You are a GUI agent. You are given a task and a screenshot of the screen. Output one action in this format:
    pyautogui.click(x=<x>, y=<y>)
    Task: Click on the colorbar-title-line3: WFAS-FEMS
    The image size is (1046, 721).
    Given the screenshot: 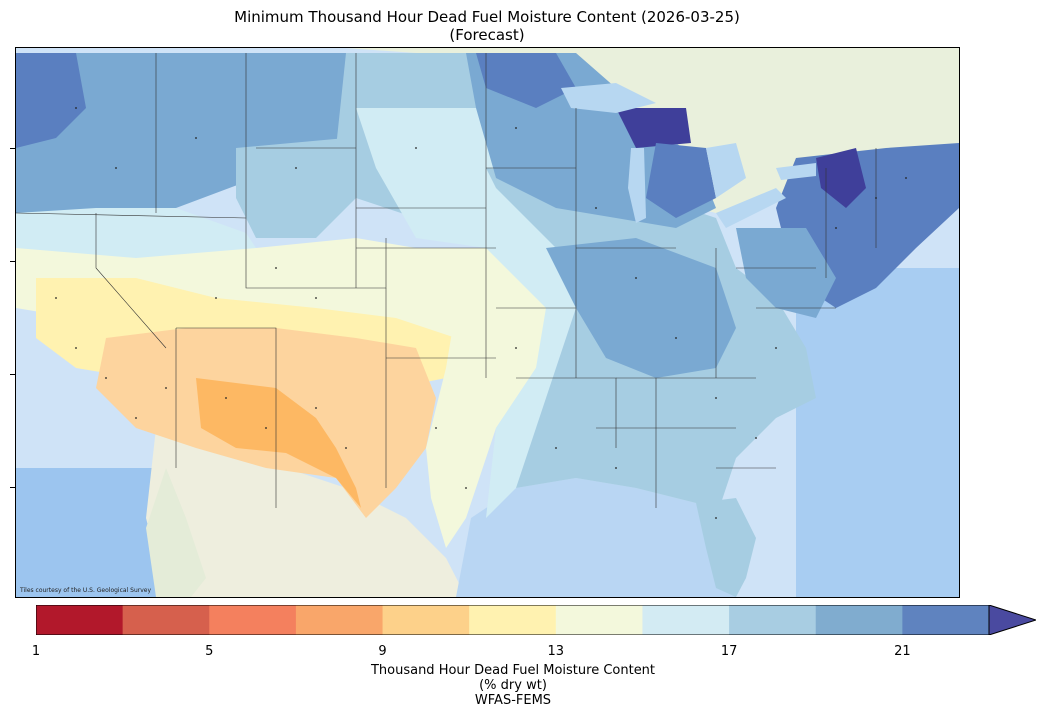 What is the action you would take?
    pyautogui.click(x=513, y=700)
    